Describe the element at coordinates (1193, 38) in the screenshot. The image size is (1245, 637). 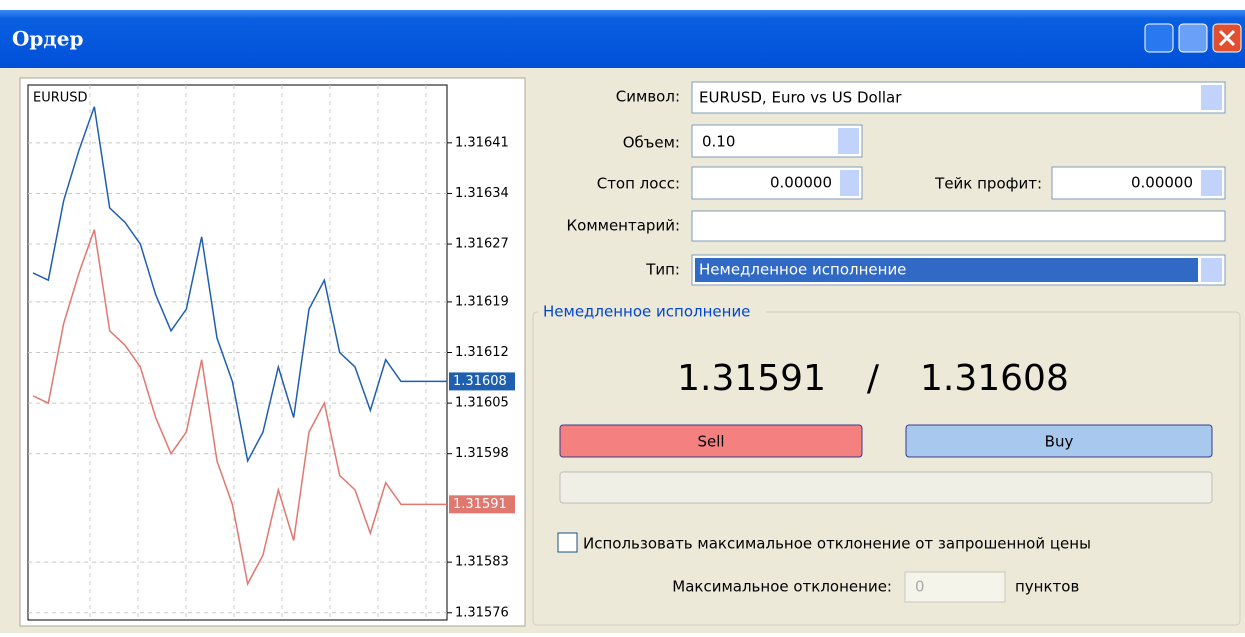
I see `maximize-button` at that location.